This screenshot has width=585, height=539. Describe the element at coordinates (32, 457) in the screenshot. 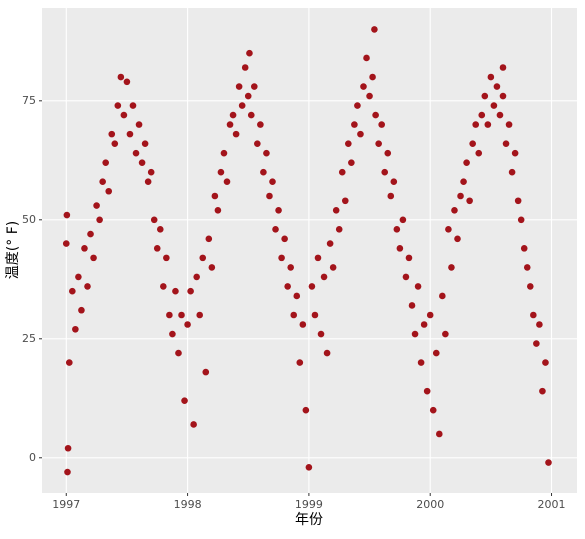

I see `y-tick-label: 0` at that location.